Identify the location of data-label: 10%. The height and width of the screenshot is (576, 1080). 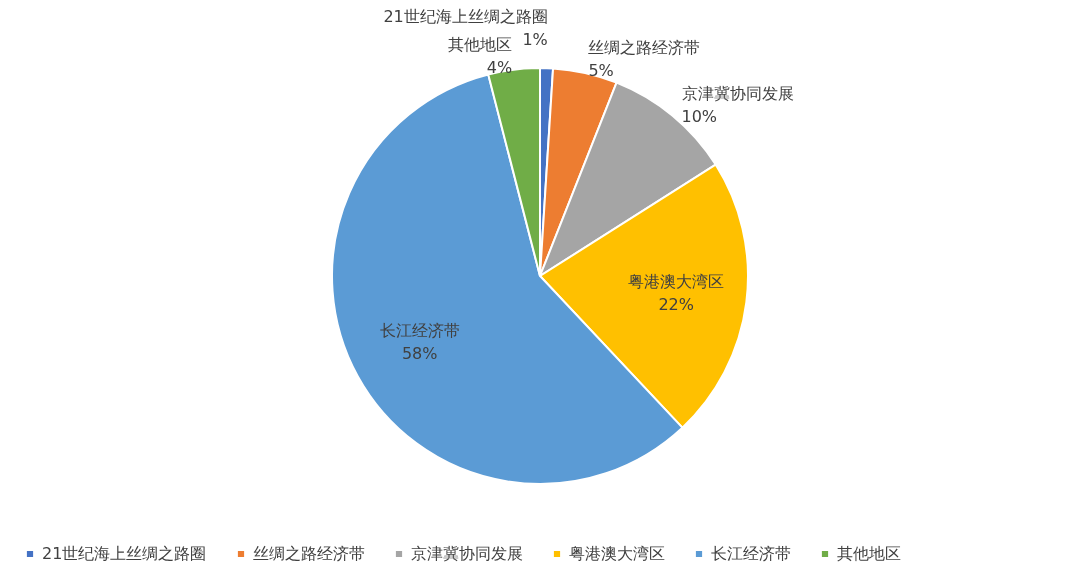
(699, 116).